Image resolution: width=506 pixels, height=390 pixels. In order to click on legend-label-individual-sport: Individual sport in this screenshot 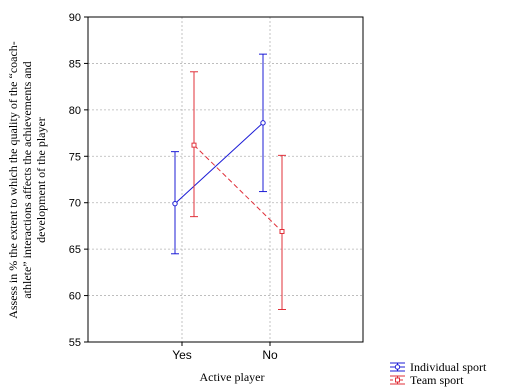, I will do `click(448, 367)`.